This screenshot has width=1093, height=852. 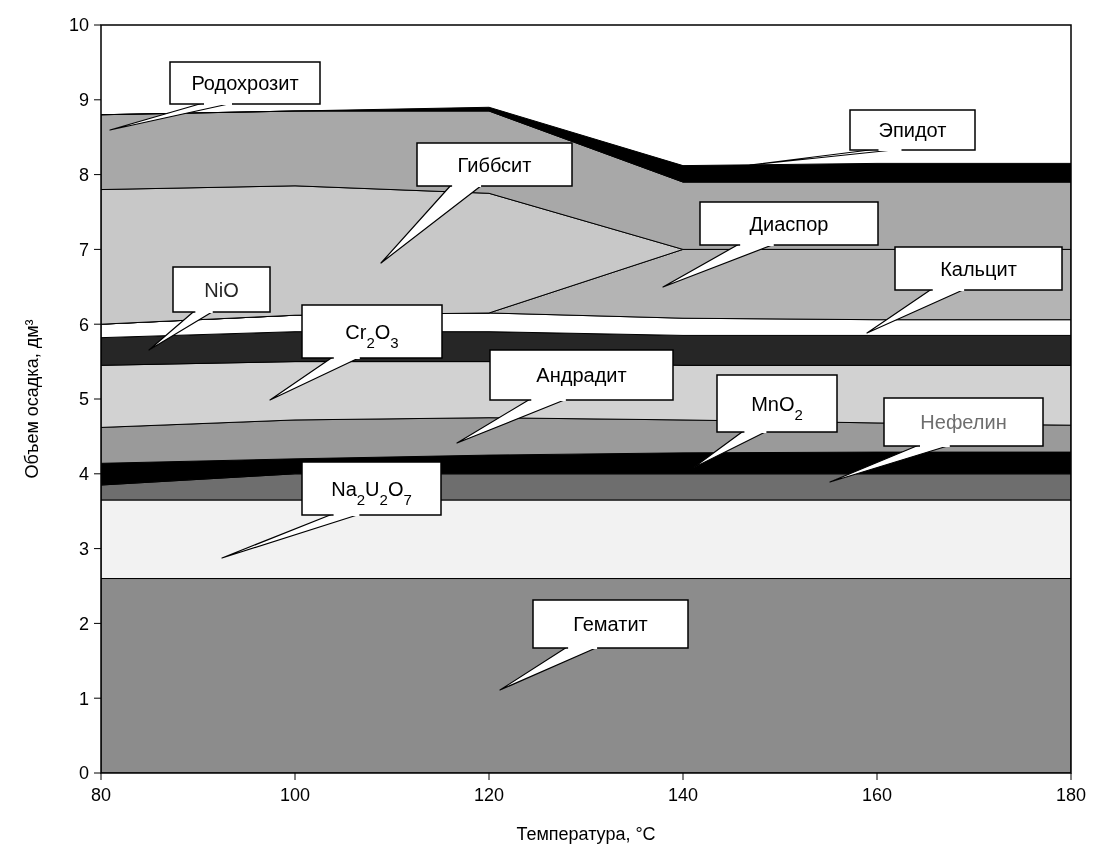 What do you see at coordinates (295, 795) in the screenshot?
I see `x-tick-label: 100` at bounding box center [295, 795].